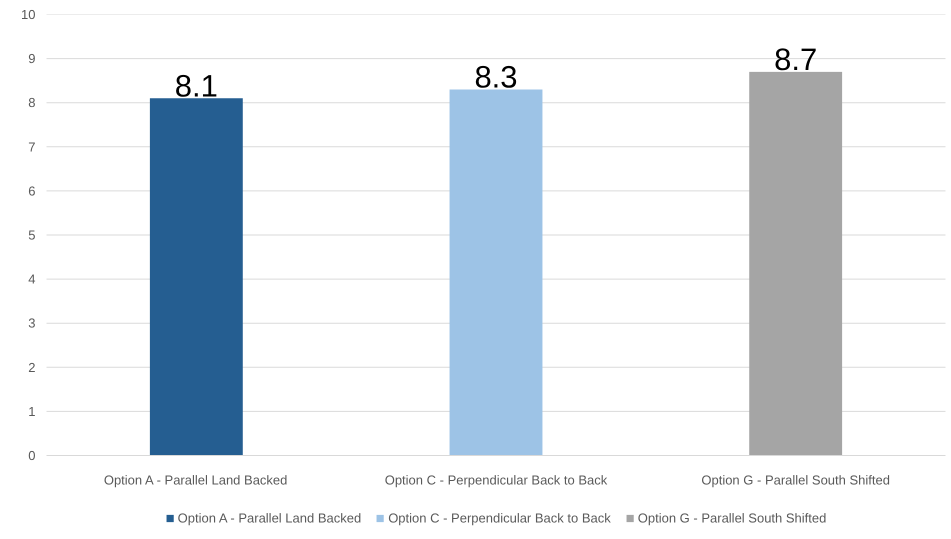  Describe the element at coordinates (32, 102) in the screenshot. I see `y-tick-label: 8` at that location.